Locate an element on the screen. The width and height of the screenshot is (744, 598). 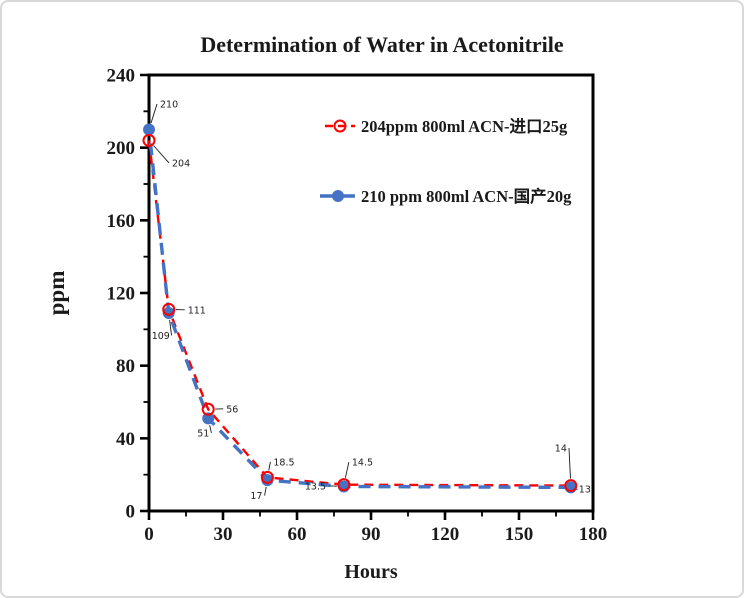
legend-item-imported: 204ppm 800ml ACN-进口25g is located at coordinates (446, 126).